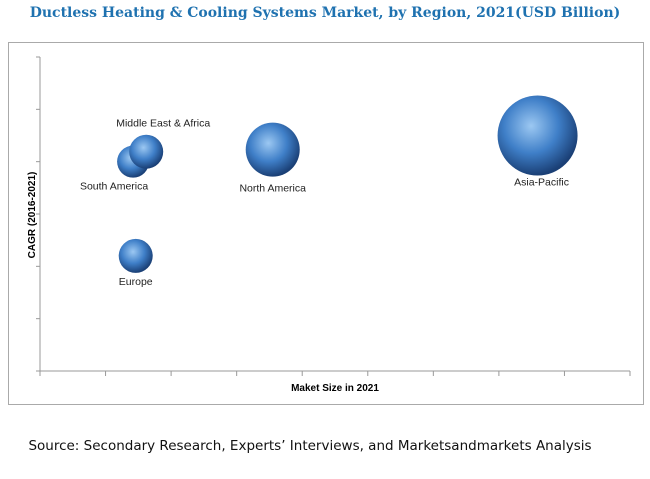 The image size is (650, 479). What do you see at coordinates (541, 183) in the screenshot?
I see `bubble-label: Asia-Pacific` at bounding box center [541, 183].